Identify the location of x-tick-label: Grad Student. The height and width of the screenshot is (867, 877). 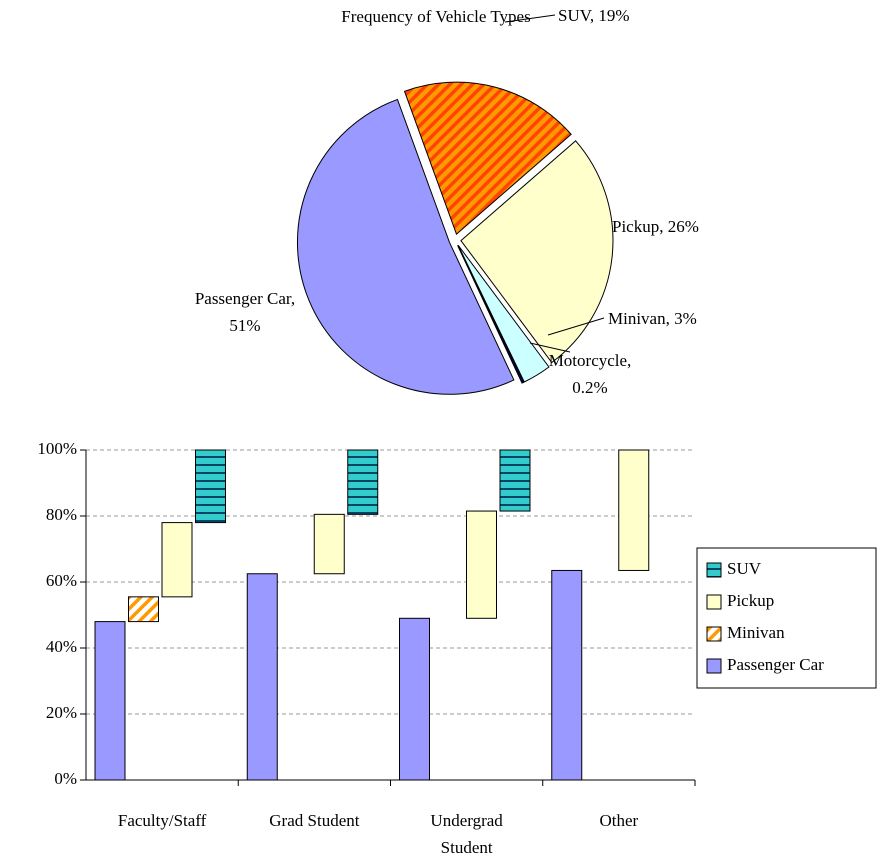
(314, 820).